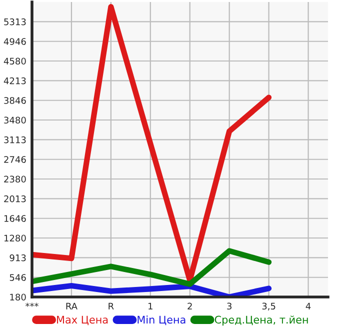 This screenshot has height=335, width=345. I want to click on x-tick-label: R, so click(111, 306).